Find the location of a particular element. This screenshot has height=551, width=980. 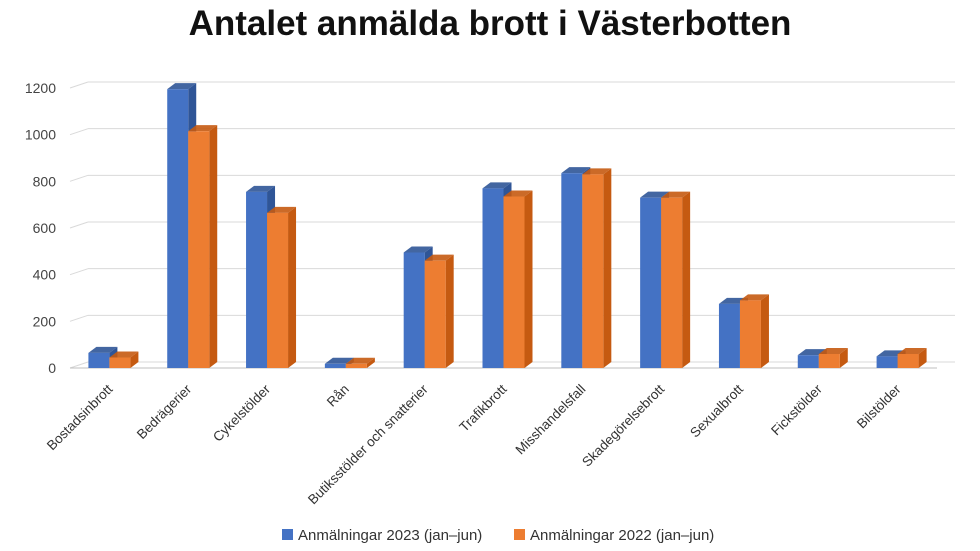

y-tick-label: 200 is located at coordinates (45, 321).